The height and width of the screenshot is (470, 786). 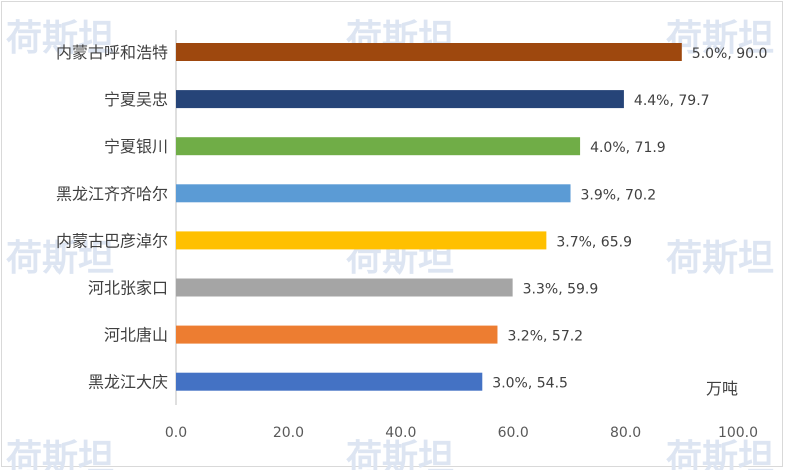 What do you see at coordinates (128, 382) in the screenshot?
I see `category-label: 黑龙江大庆` at bounding box center [128, 382].